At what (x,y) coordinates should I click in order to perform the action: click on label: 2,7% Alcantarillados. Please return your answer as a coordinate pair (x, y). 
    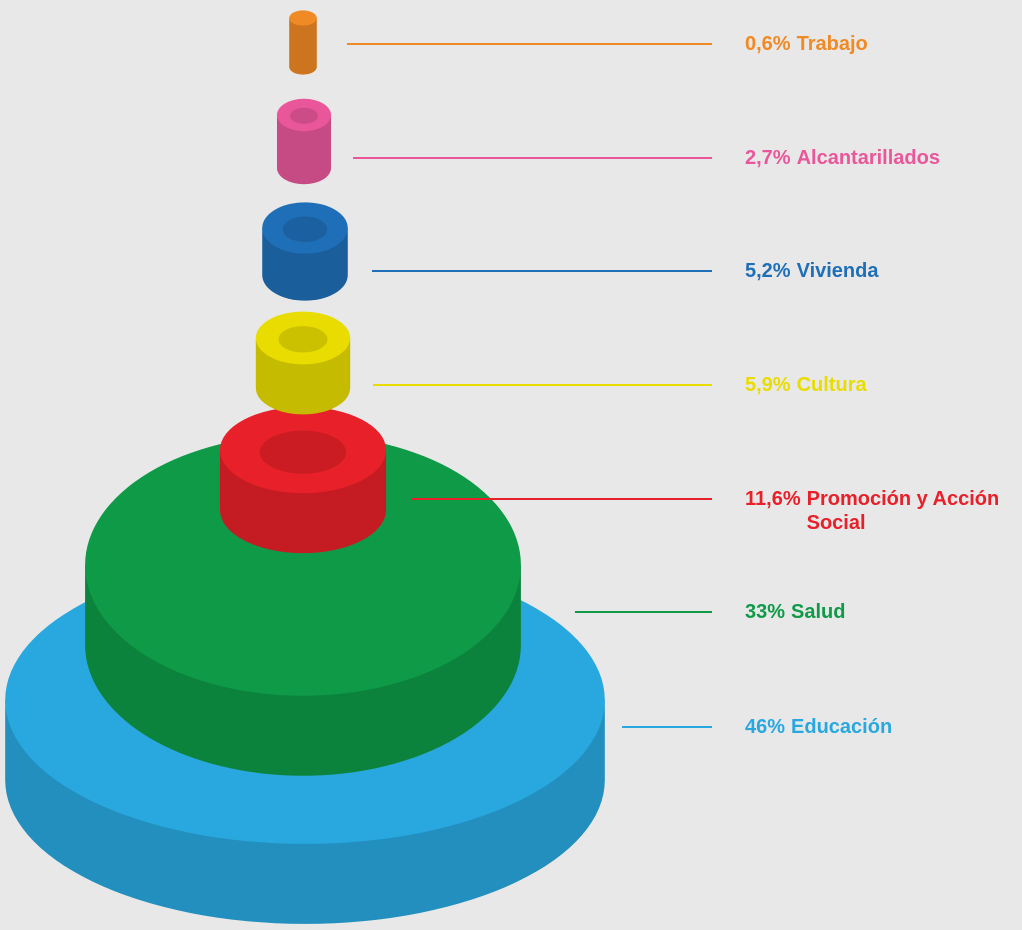
    Looking at the image, I should click on (842, 158).